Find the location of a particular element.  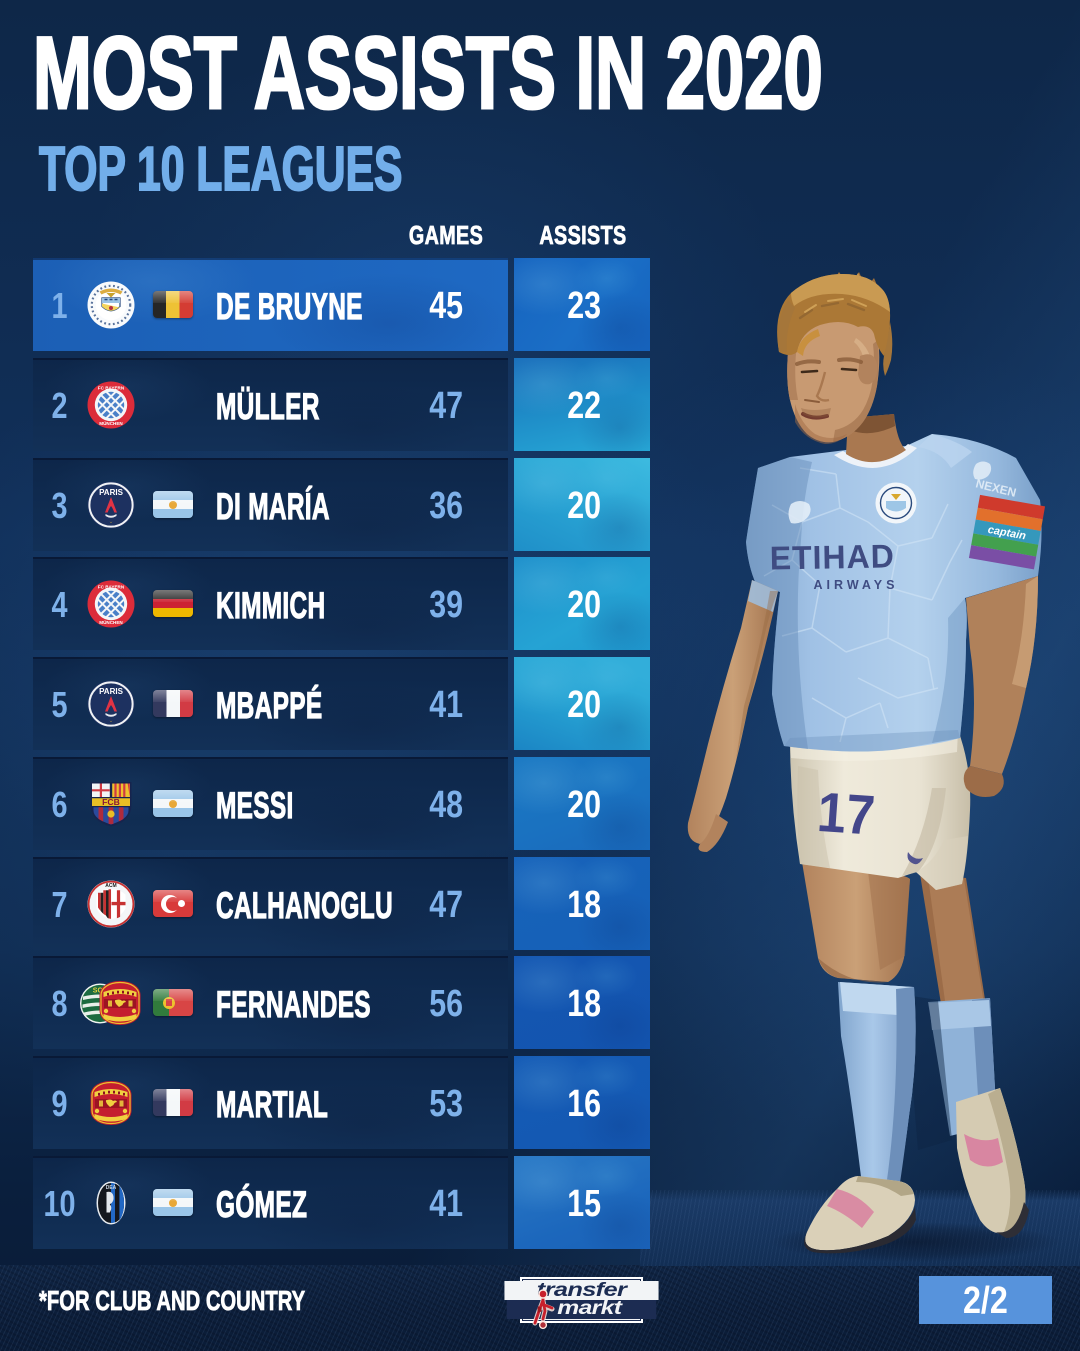

svg-text: AIRWAYS is located at coordinates (856, 585).